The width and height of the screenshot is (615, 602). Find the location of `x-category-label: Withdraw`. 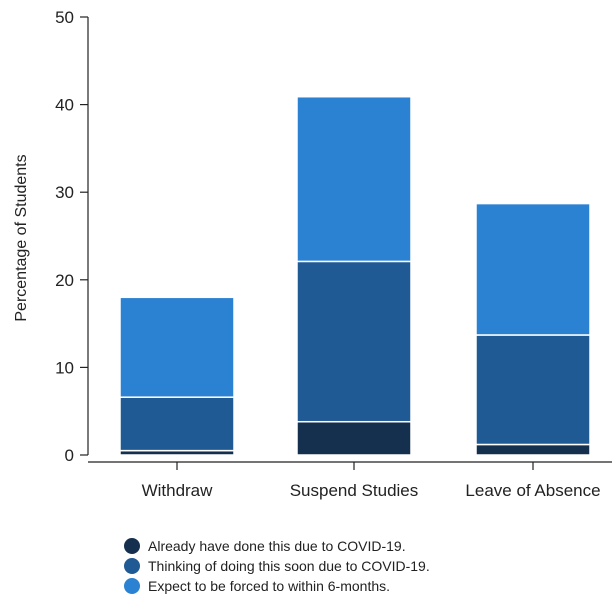

x-category-label: Withdraw is located at coordinates (178, 490).